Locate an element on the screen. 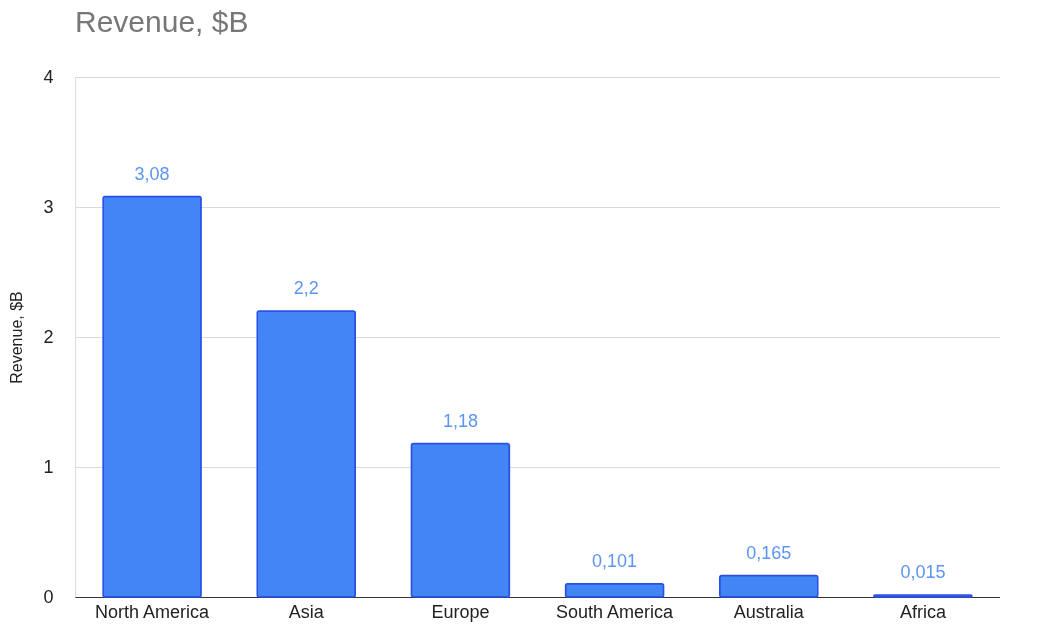 The image size is (1053, 639). x-tick-label: South America is located at coordinates (615, 611).